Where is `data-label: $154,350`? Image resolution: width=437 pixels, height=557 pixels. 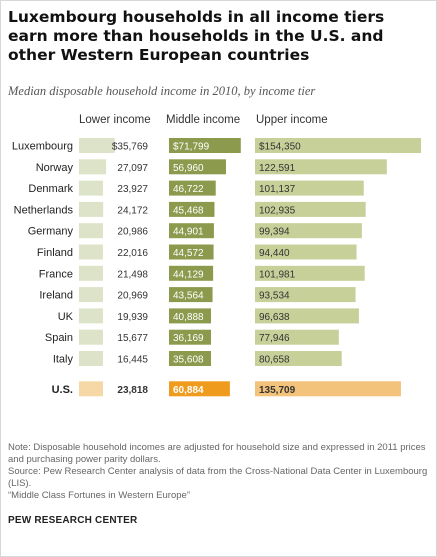
data-label: $154,350 is located at coordinates (280, 147).